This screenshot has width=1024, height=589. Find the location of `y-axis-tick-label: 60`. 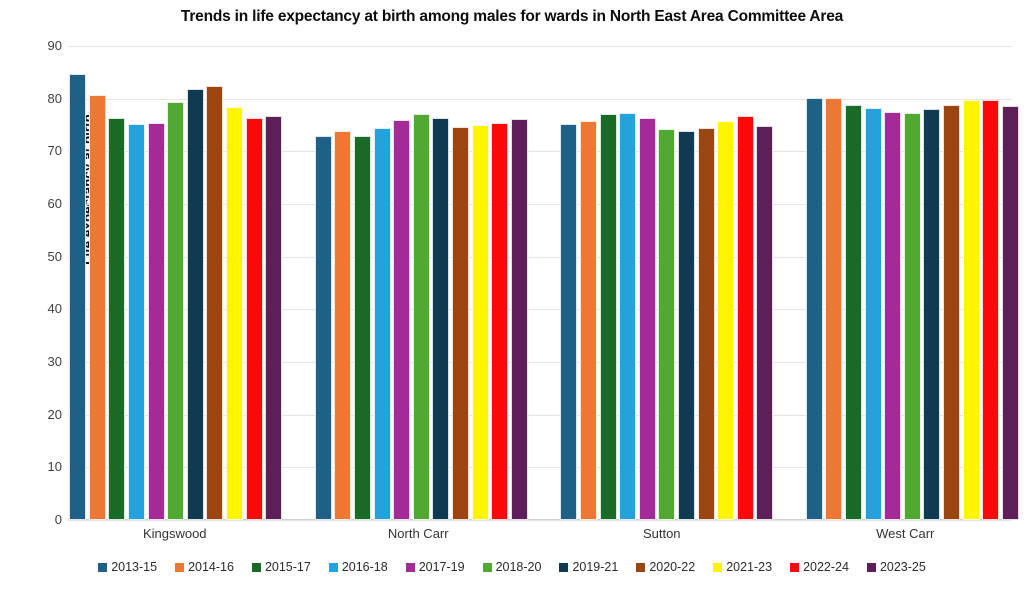

y-axis-tick-label: 60 is located at coordinates (54, 203).